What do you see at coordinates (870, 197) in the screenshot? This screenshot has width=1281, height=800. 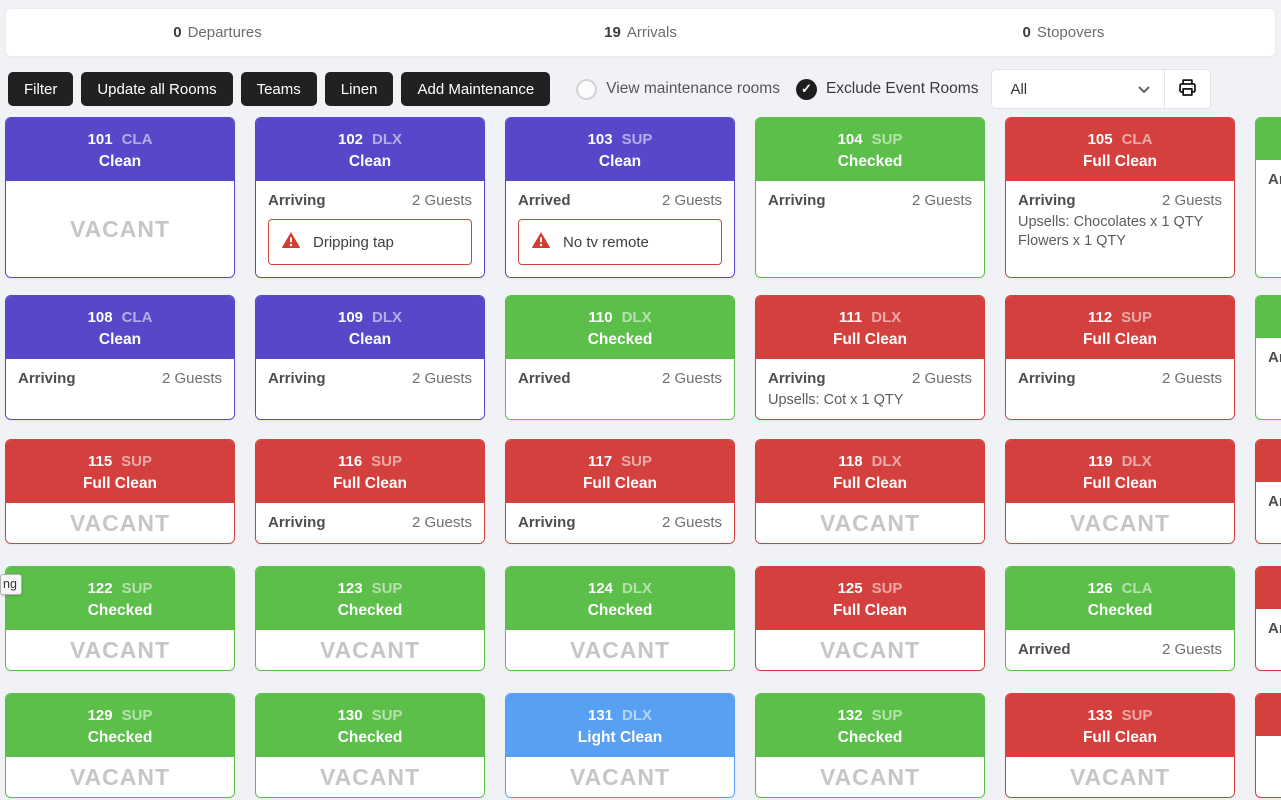 I see `room-card: 104 SUP Checked Arriving 2 Guests` at bounding box center [870, 197].